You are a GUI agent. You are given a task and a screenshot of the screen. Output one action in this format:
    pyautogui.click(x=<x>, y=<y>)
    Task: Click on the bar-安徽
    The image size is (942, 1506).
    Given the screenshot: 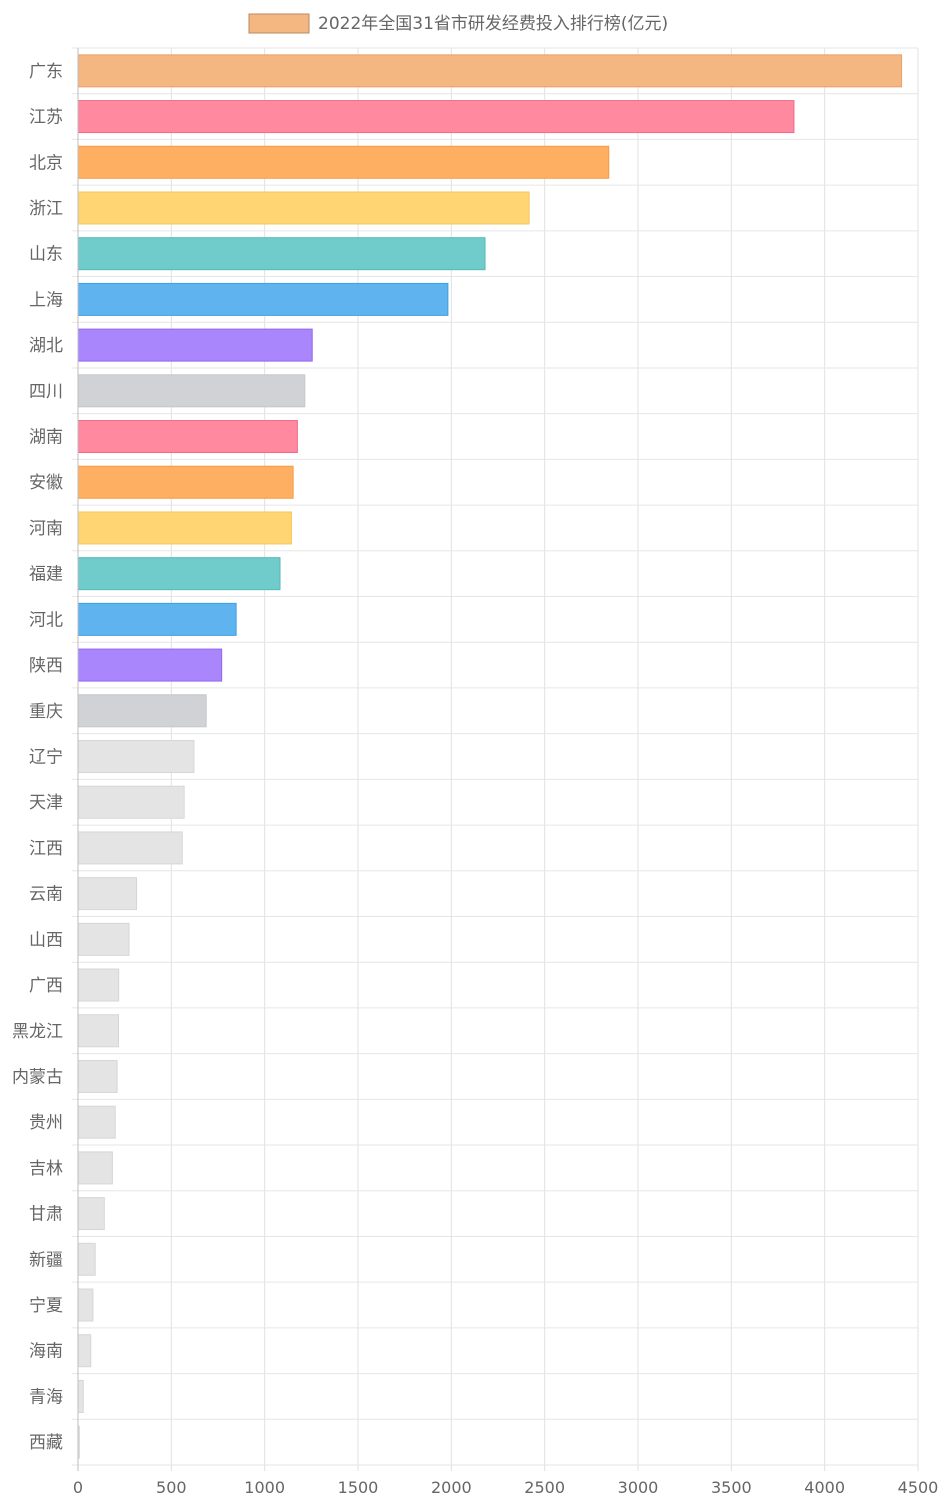 What is the action you would take?
    pyautogui.click(x=185, y=482)
    